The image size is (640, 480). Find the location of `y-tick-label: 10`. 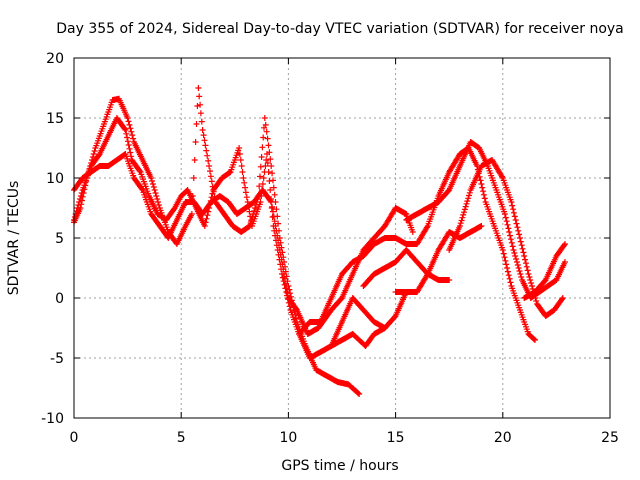

y-tick-label: 10 is located at coordinates (55, 179).